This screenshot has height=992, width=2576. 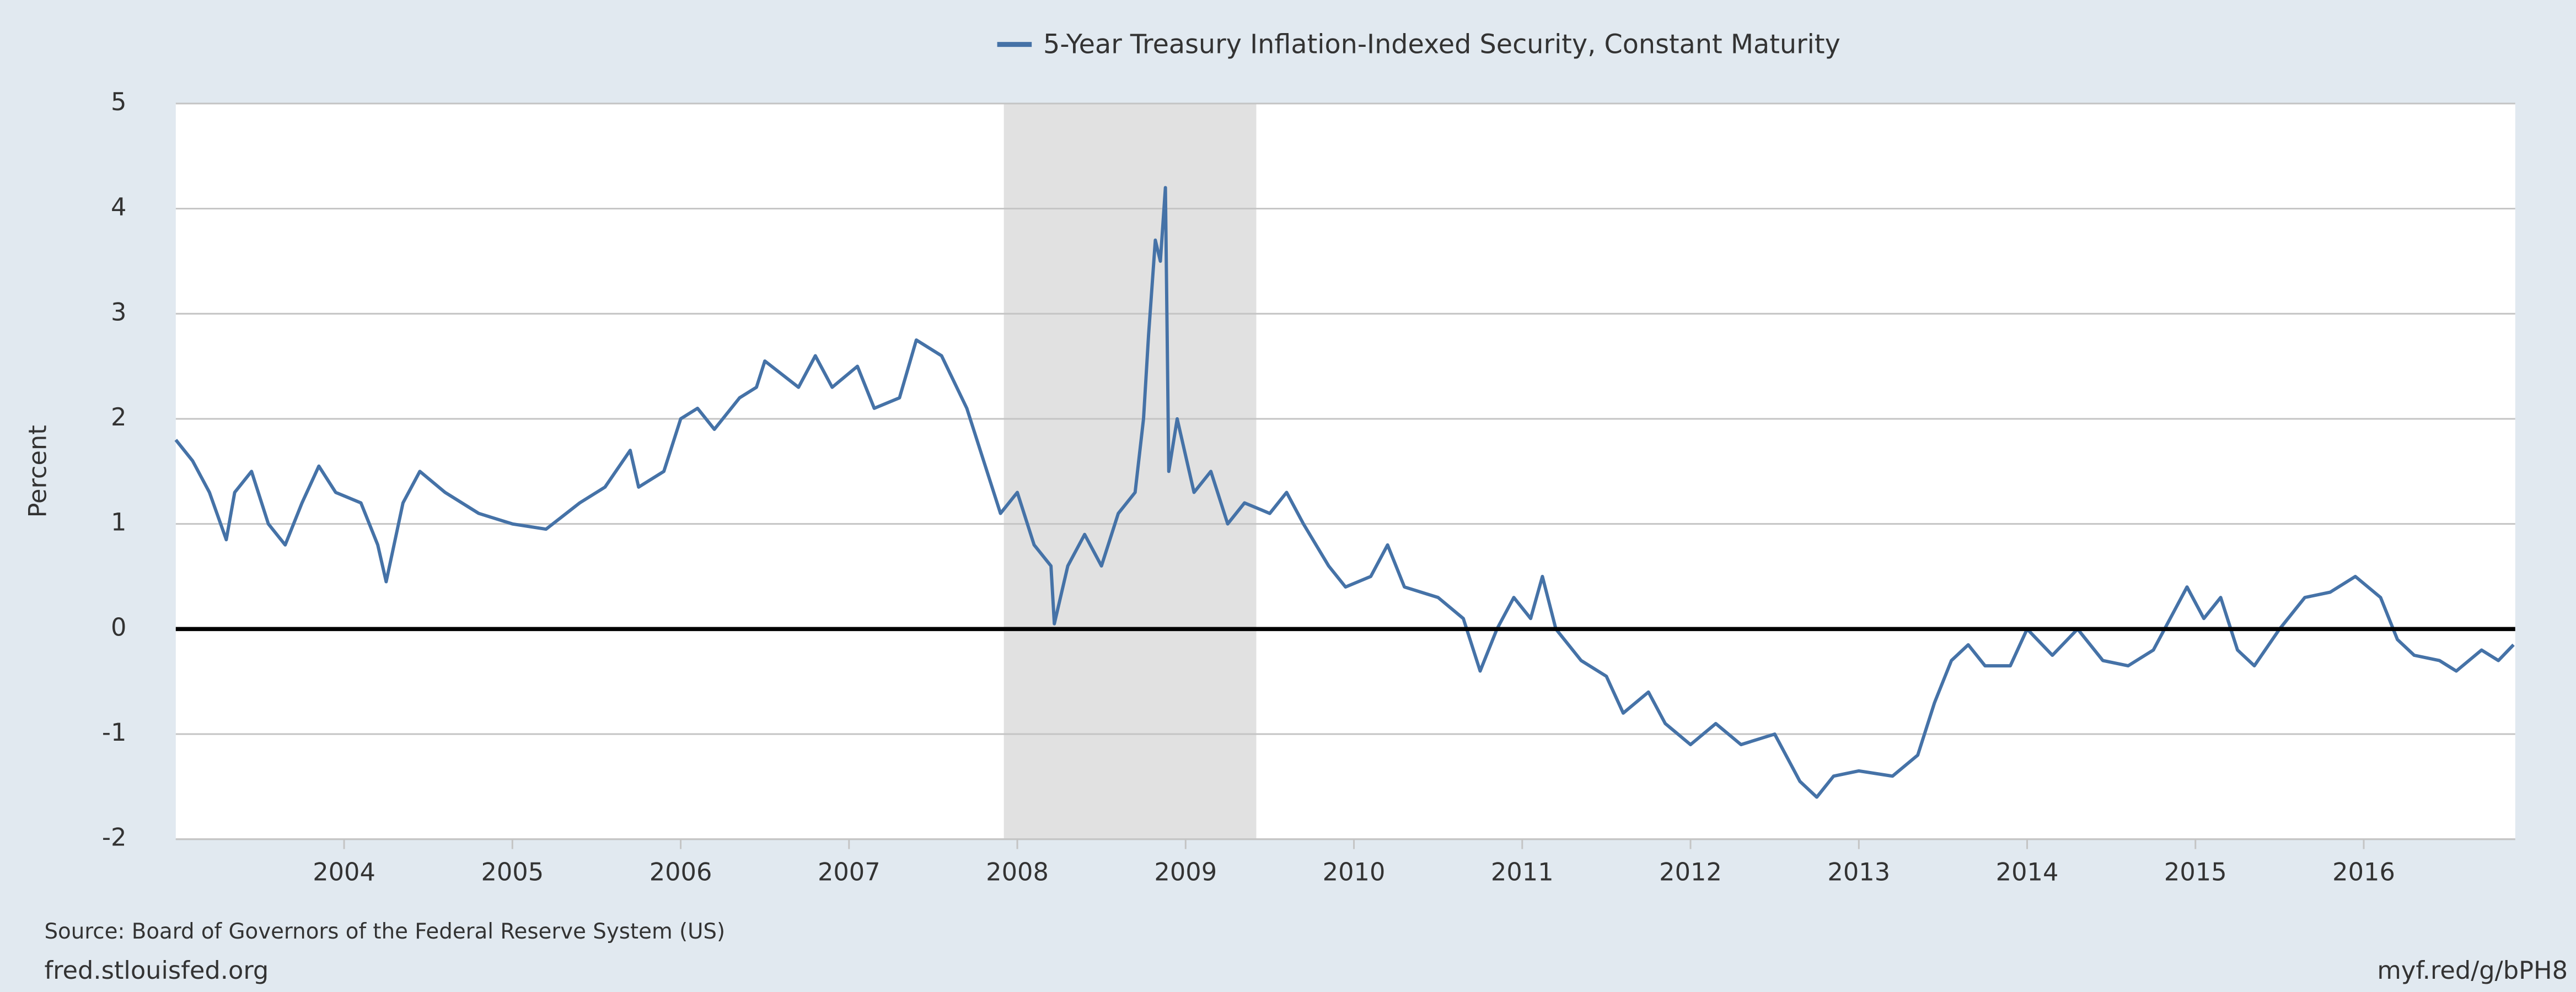 I want to click on y-tick-label: 3, so click(x=119, y=312).